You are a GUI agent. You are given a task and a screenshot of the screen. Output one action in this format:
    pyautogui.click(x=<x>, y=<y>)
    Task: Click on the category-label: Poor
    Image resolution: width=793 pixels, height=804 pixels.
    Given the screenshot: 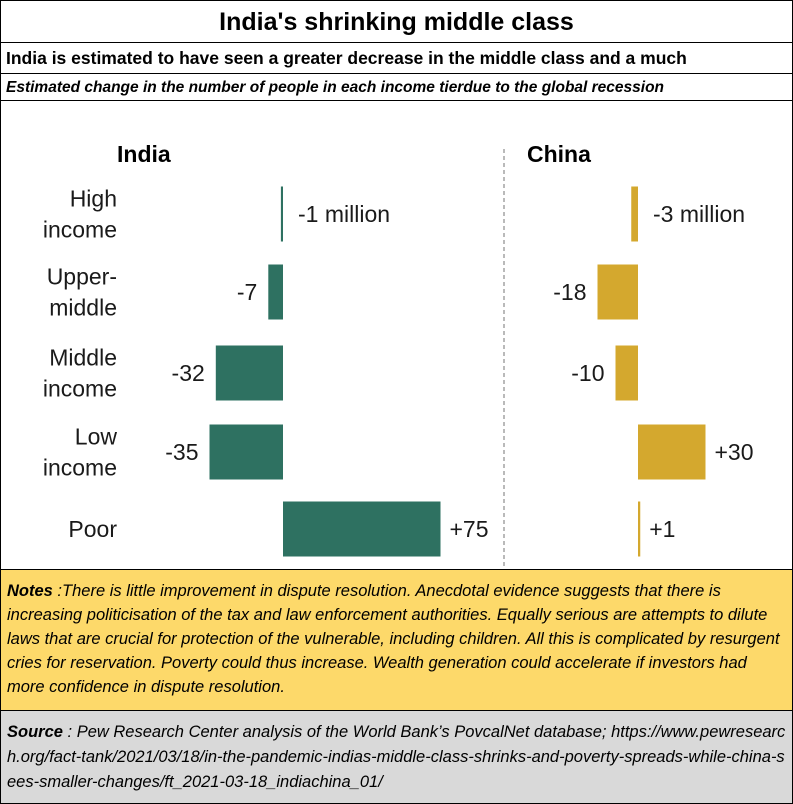 What is the action you would take?
    pyautogui.click(x=92, y=529)
    